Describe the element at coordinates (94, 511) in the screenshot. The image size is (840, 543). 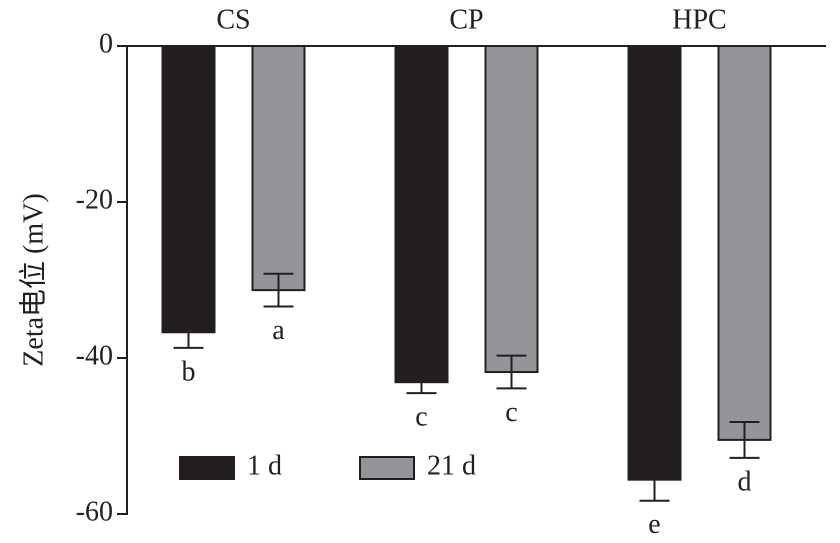
I see `y-tick-label: -60` at that location.